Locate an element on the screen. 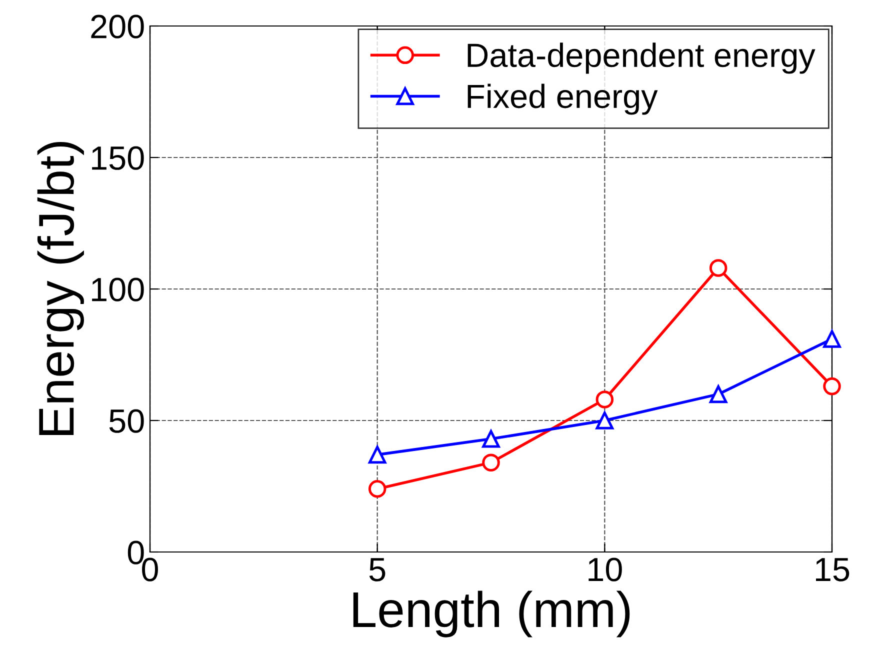 Image resolution: width=869 pixels, height=655 pixels. y-tick-label: 200 is located at coordinates (117, 26).